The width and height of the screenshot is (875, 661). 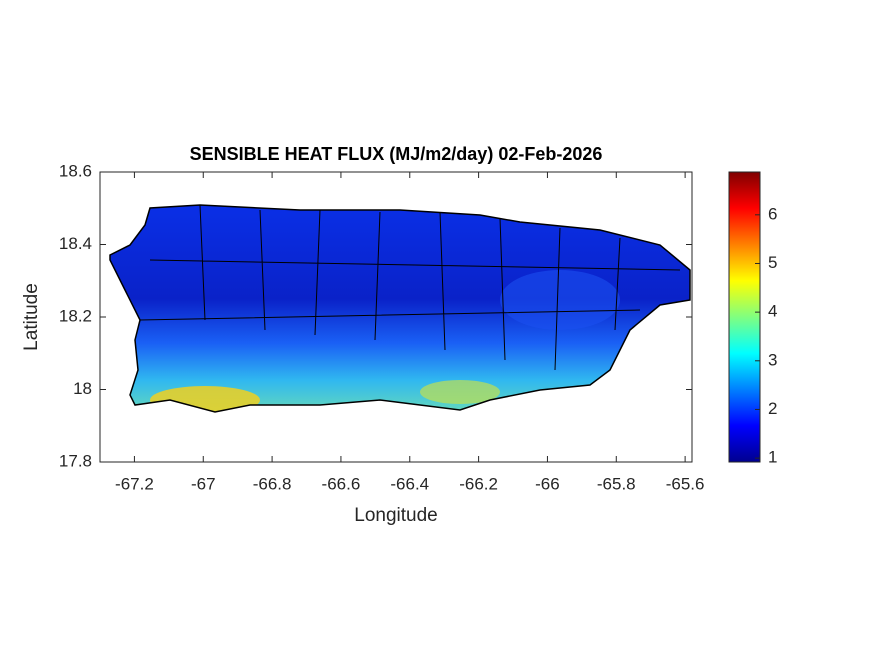 What do you see at coordinates (31, 317) in the screenshot?
I see `y-axis-label: Latitude` at bounding box center [31, 317].